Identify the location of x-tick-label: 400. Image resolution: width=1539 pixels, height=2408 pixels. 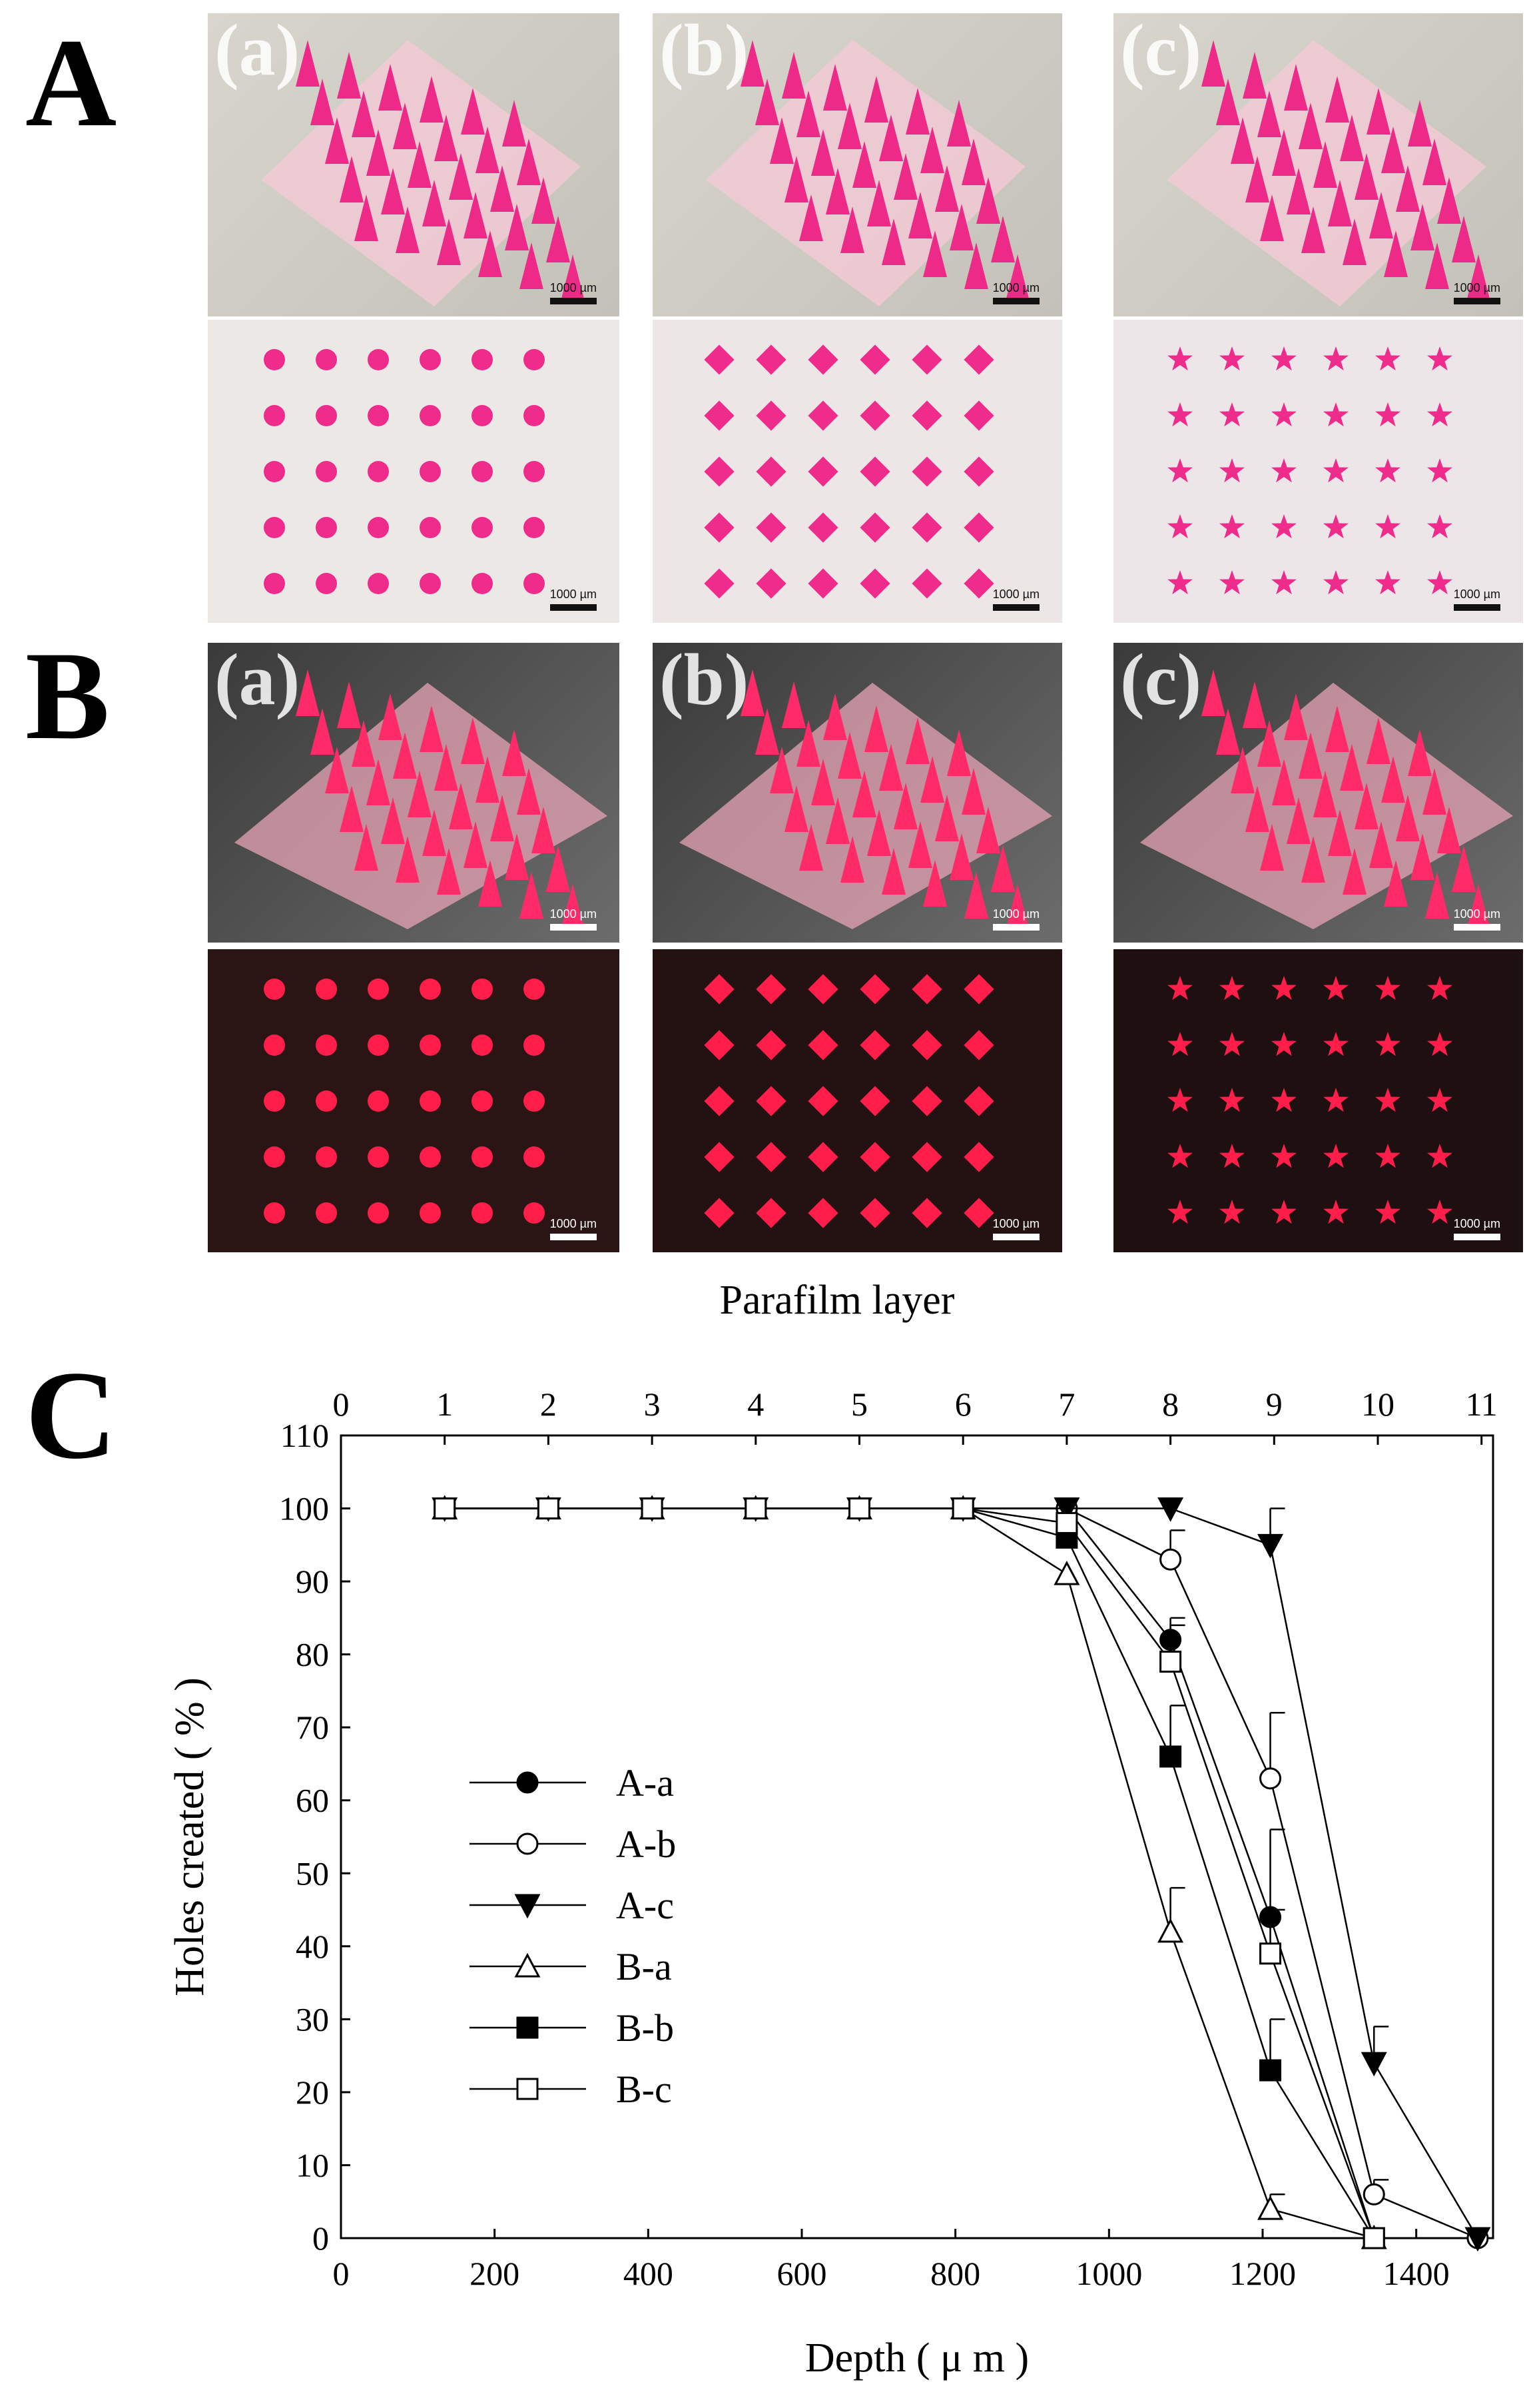
(648, 2273).